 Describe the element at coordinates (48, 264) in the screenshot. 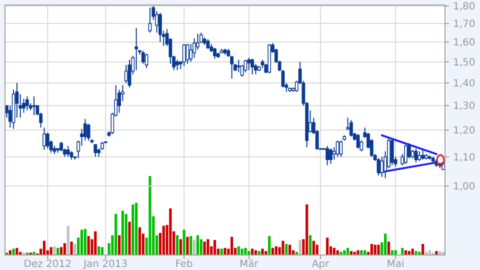

I see `x-tick-label: Dez 2012` at that location.